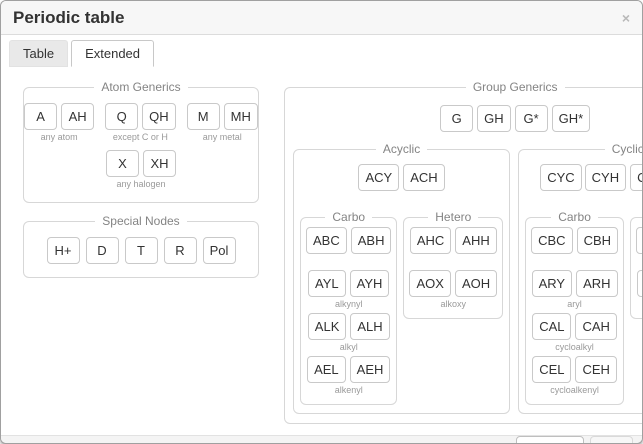 The height and width of the screenshot is (444, 643). I want to click on tab-table: Table, so click(39, 53).